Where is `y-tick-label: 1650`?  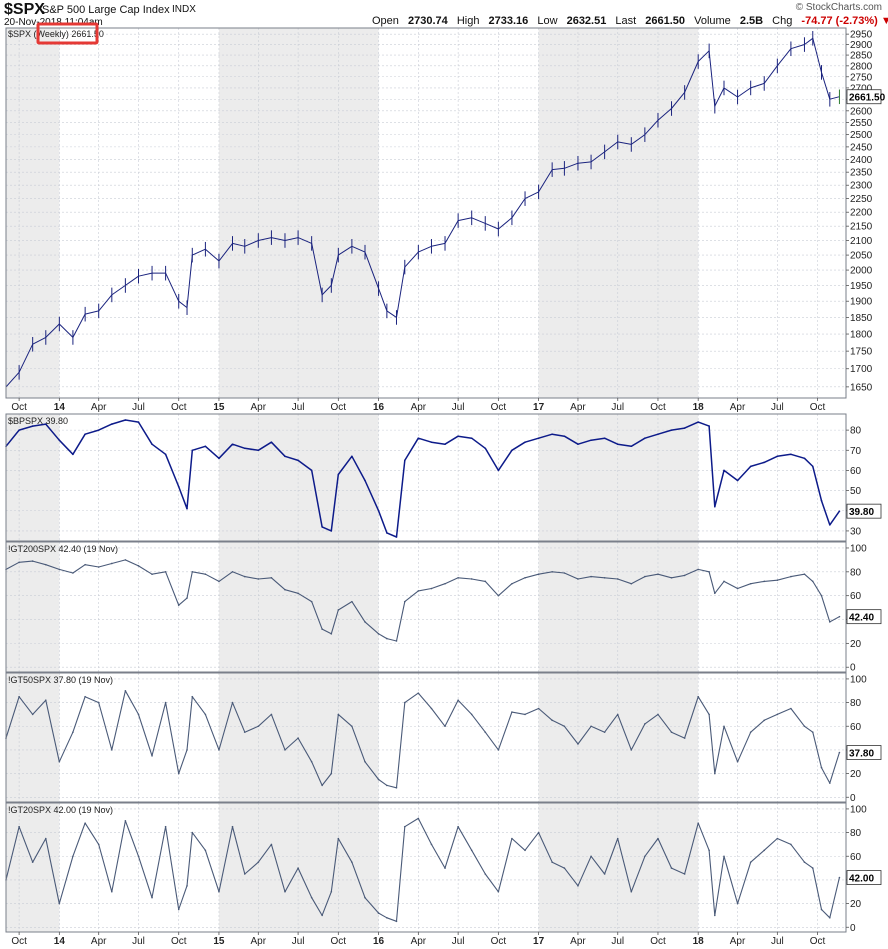
y-tick-label: 1650 is located at coordinates (861, 387).